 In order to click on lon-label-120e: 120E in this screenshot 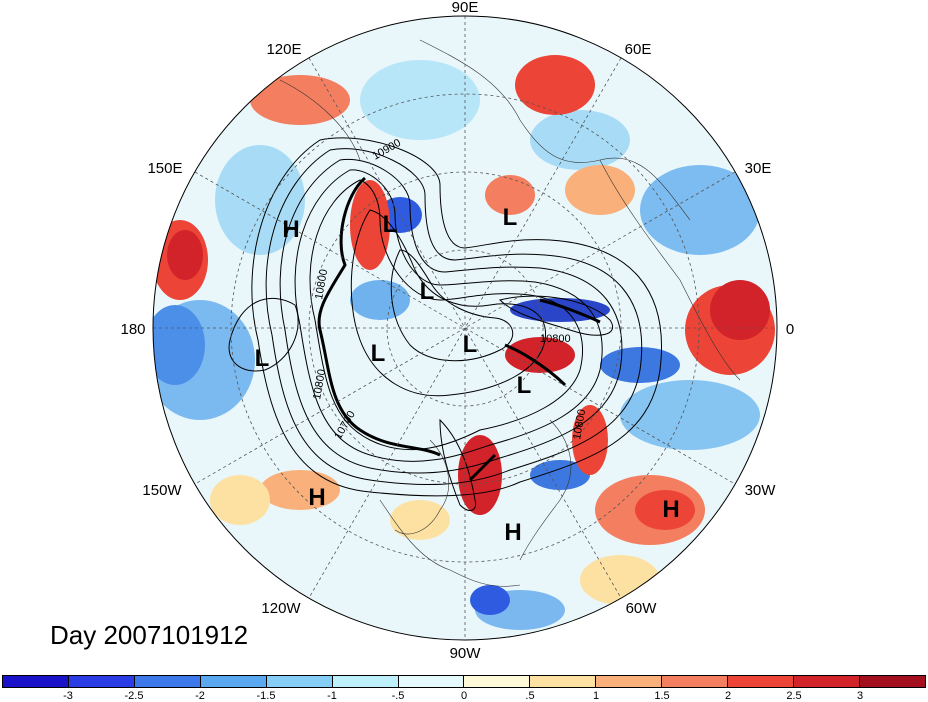, I will do `click(283, 49)`.